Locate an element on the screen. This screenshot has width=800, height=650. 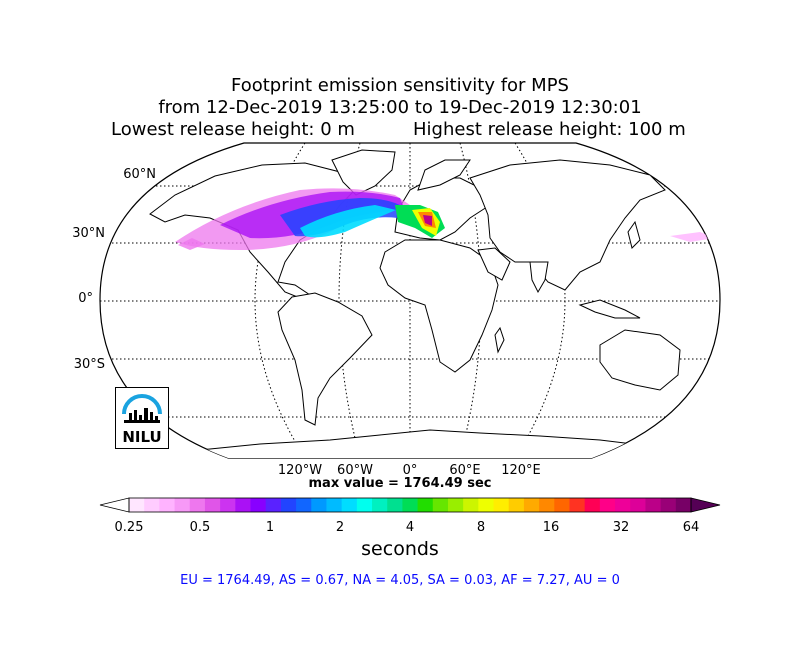
lat-label-60n: 60°N is located at coordinates (139, 174).